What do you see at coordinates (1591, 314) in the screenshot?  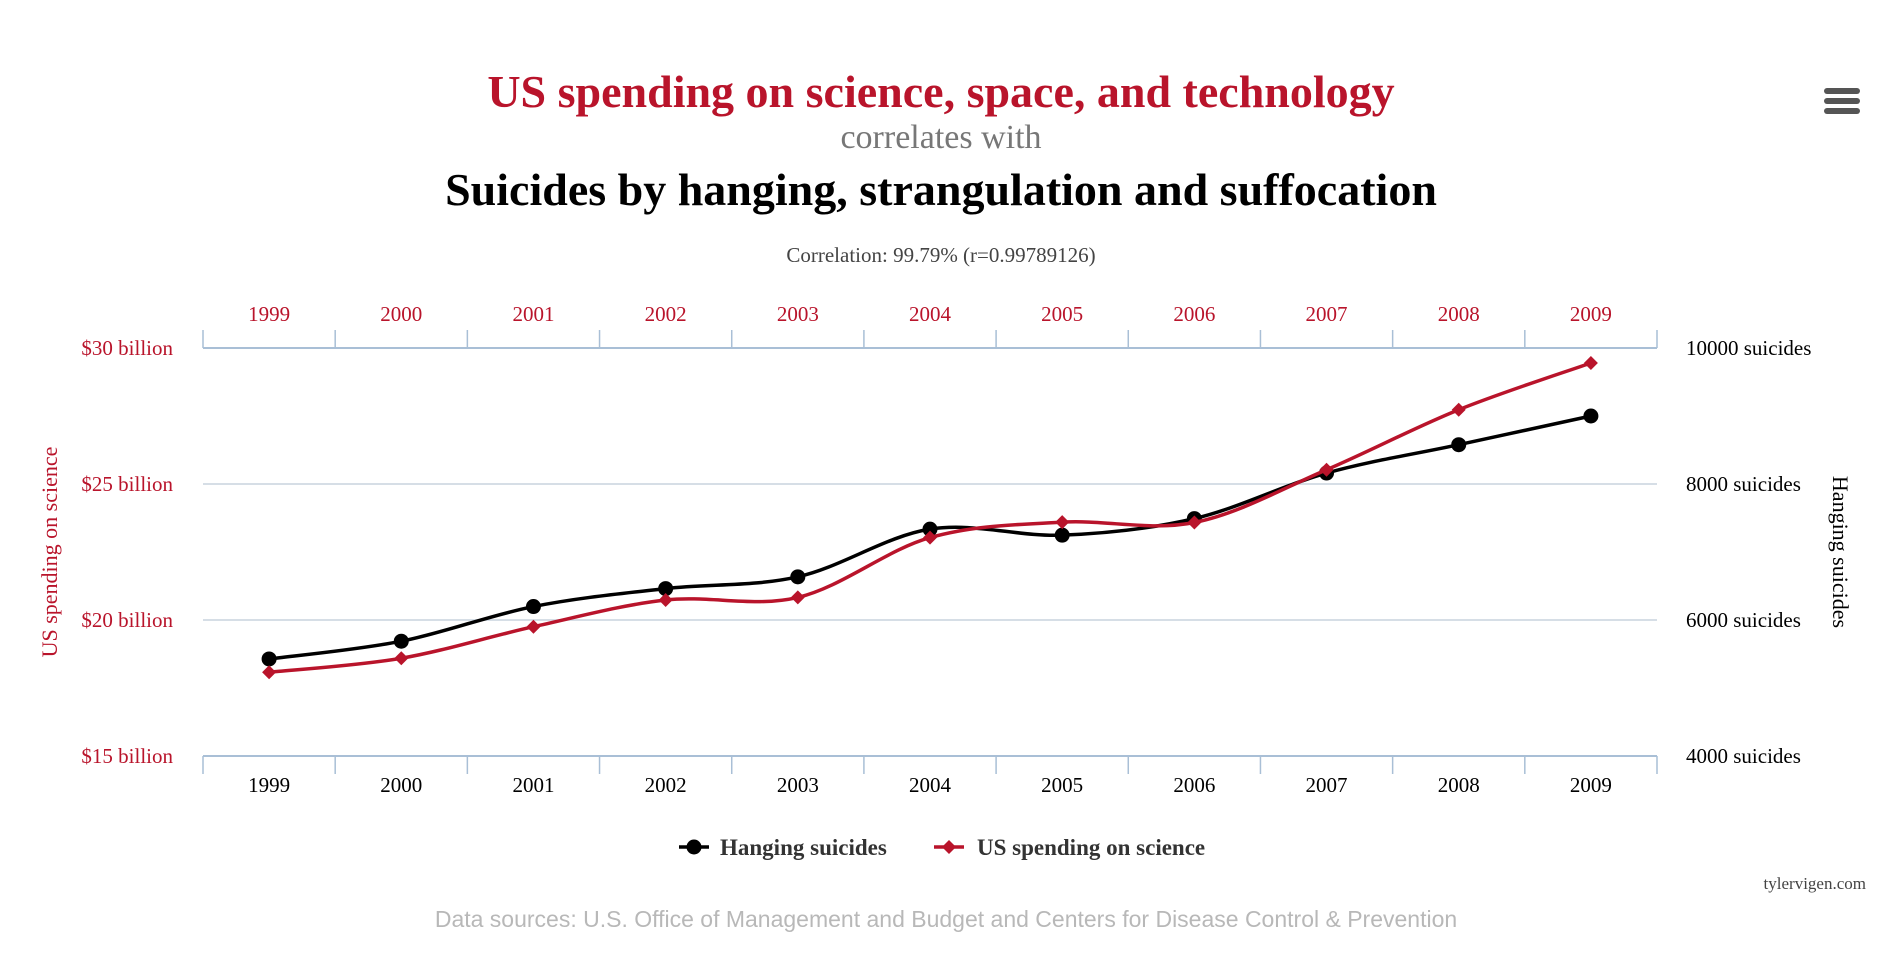 I see `top-axis-tick-label: 2009` at bounding box center [1591, 314].